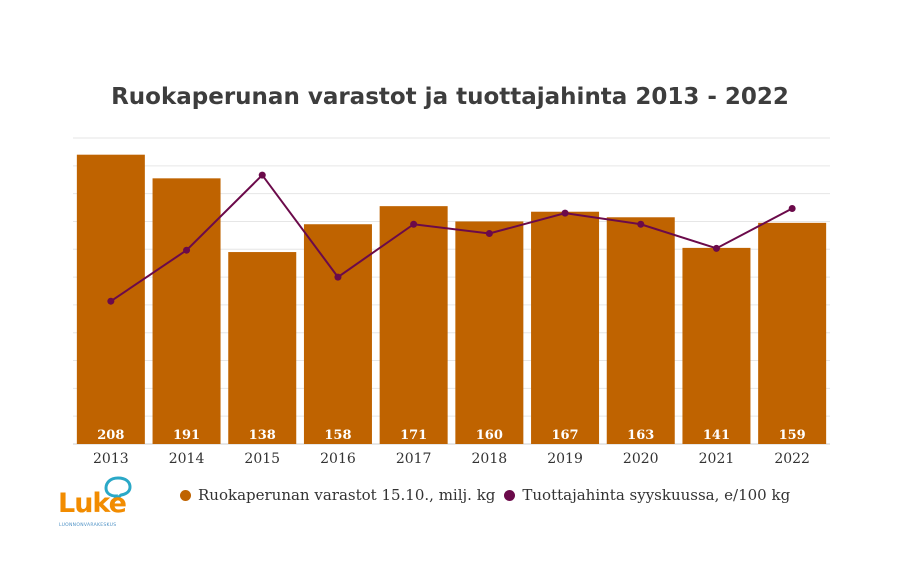 The image size is (900, 586). Describe the element at coordinates (489, 435) in the screenshot. I see `bar-value-label: 160` at that location.